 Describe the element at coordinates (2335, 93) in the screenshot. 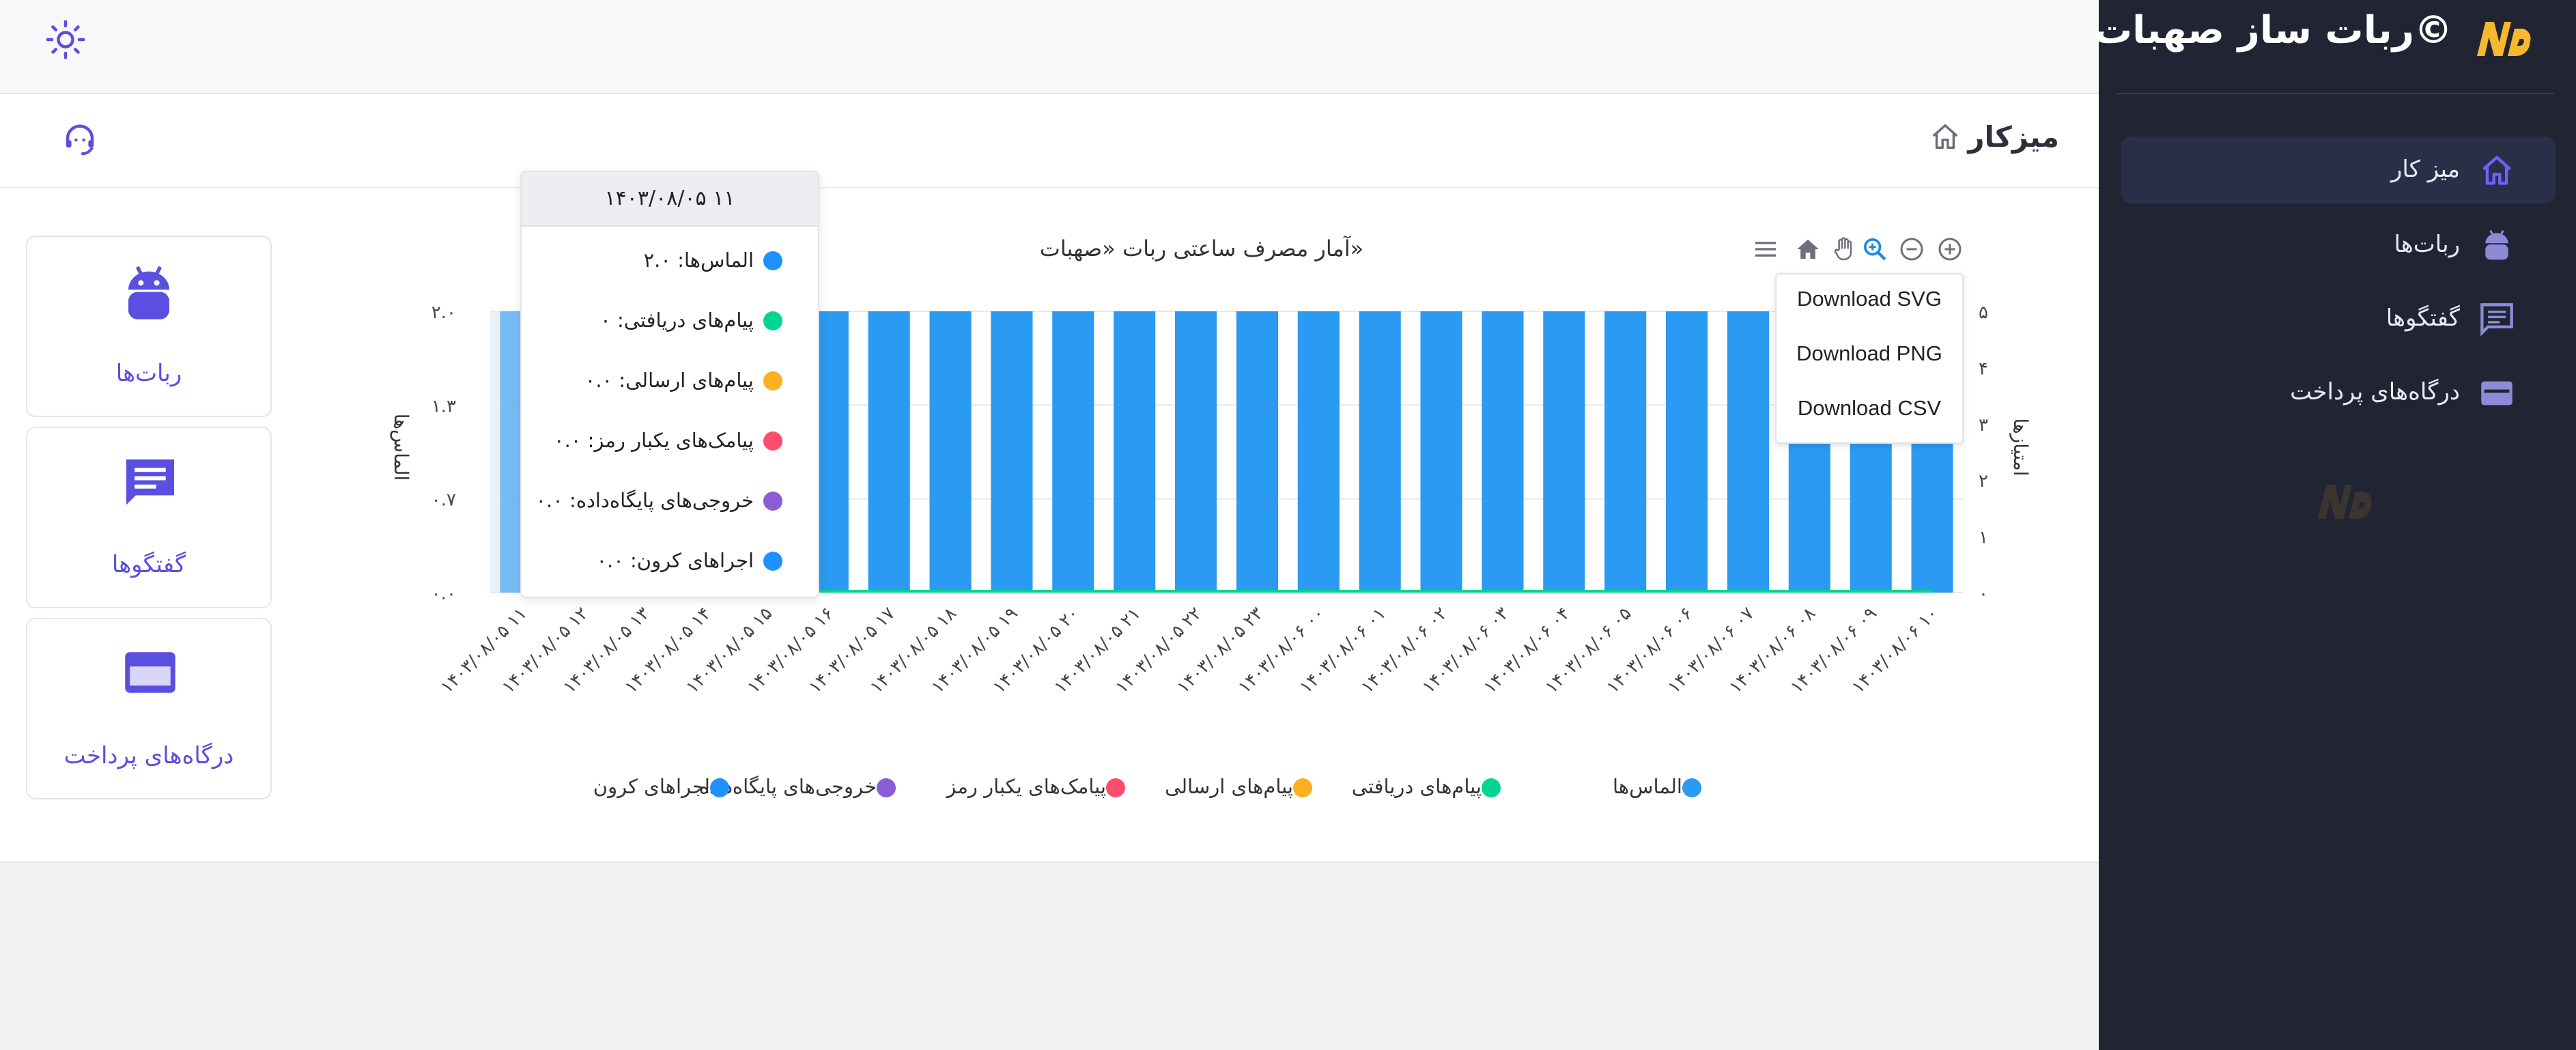

I see `sidebar-divider` at that location.